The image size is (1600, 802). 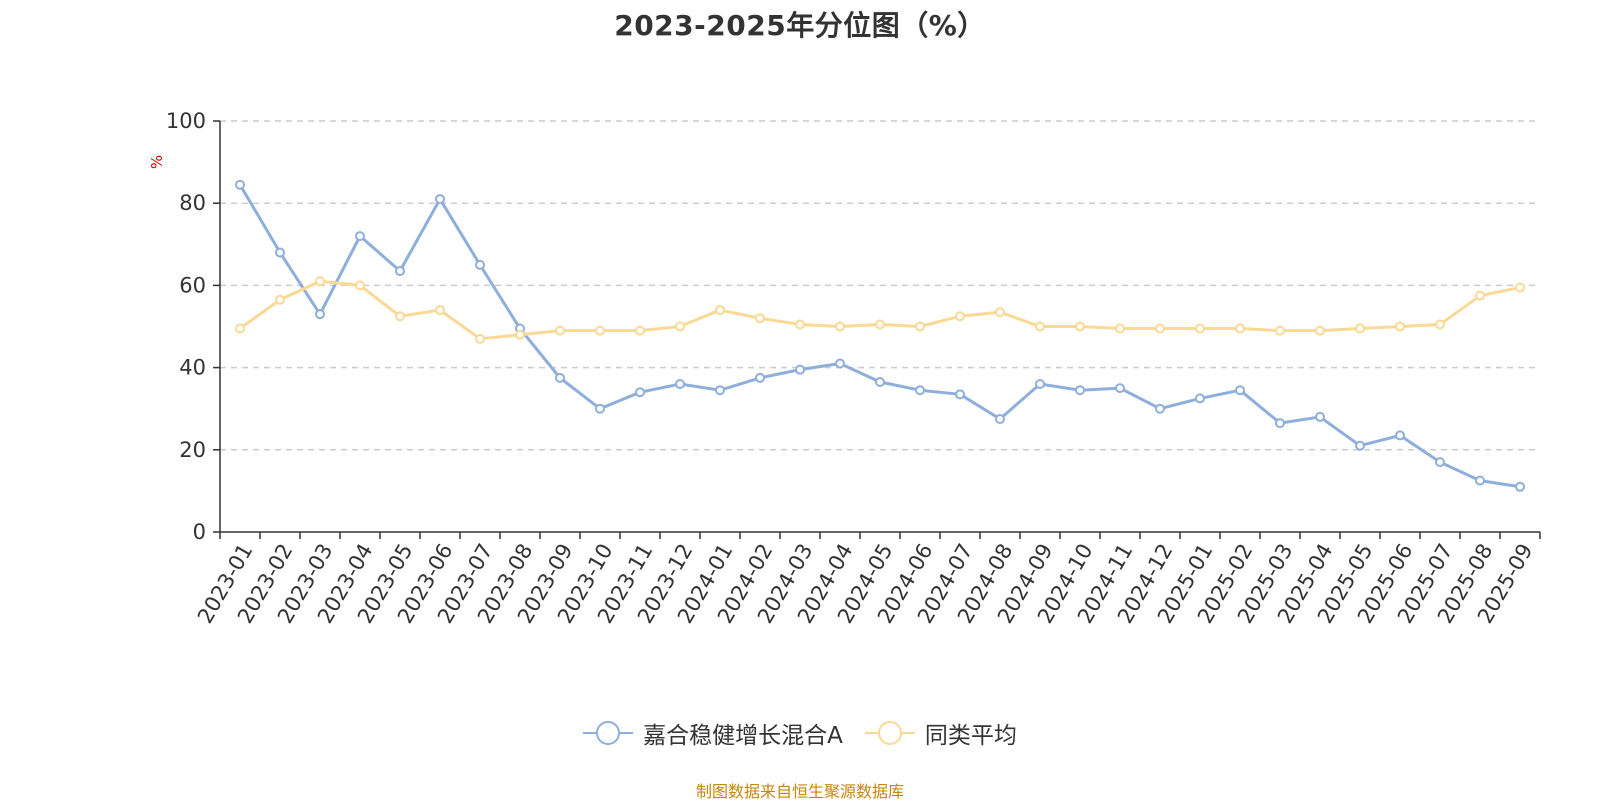 What do you see at coordinates (799, 791) in the screenshot?
I see `source-note: 制图数据来自恒生聚源数据库` at bounding box center [799, 791].